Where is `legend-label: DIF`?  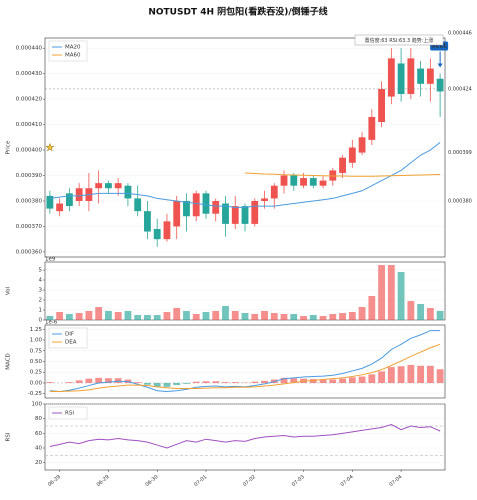
legend-label: DIF is located at coordinates (69, 335).